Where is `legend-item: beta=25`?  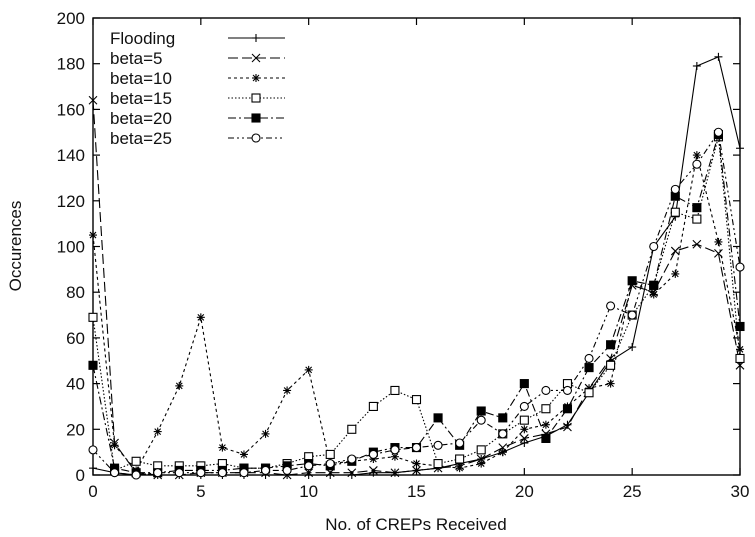 legend-item: beta=25 is located at coordinates (197, 138).